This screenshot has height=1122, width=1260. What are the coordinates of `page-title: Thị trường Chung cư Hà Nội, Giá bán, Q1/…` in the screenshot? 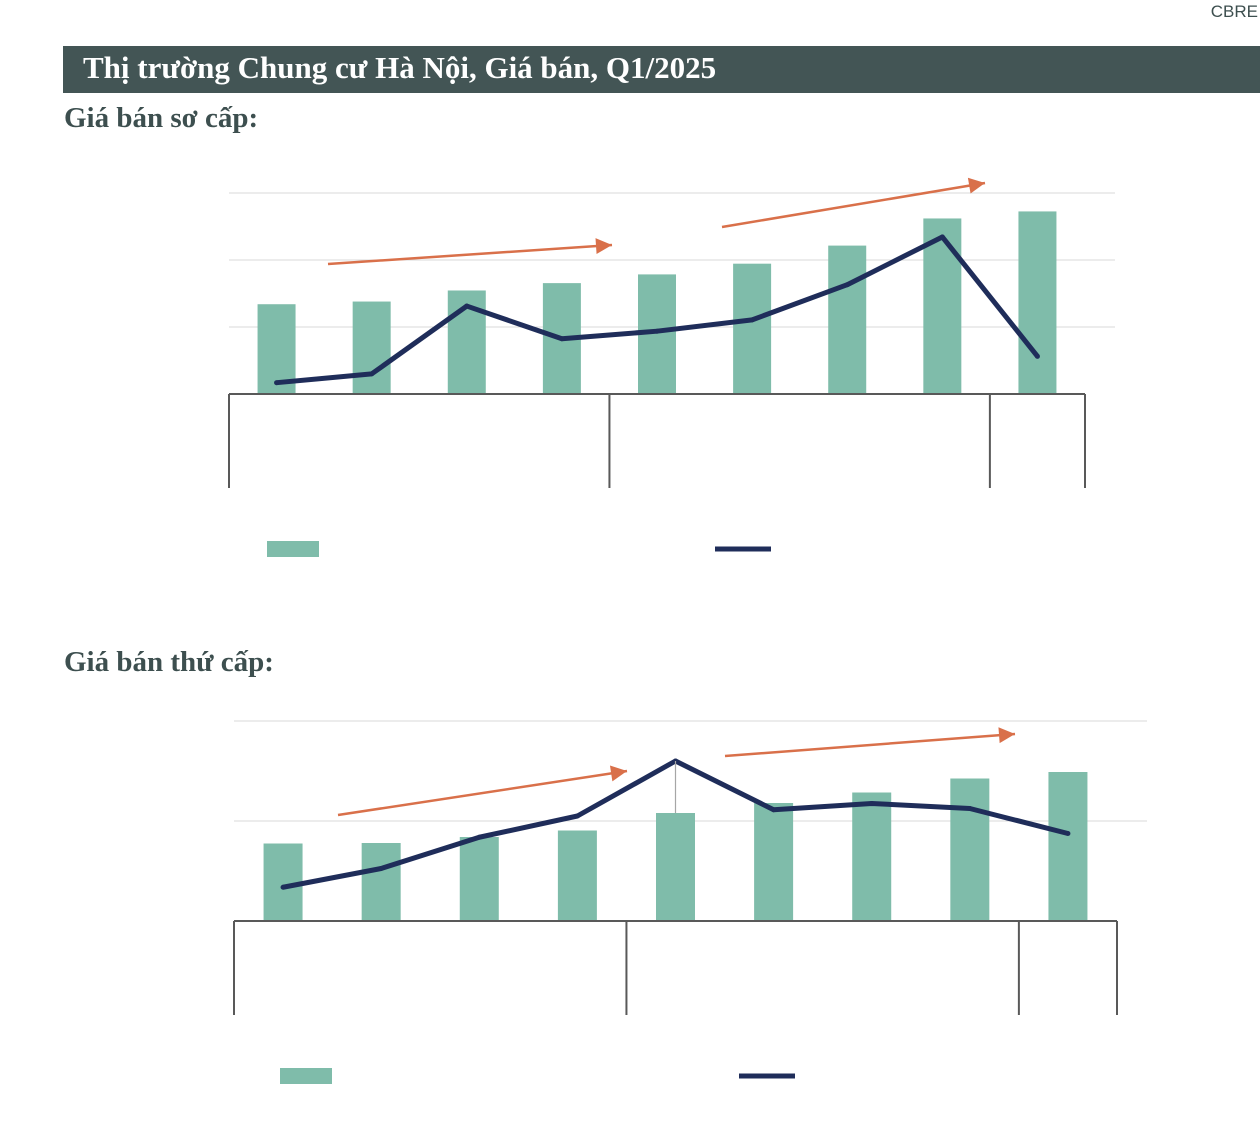 It's located at (661, 69).